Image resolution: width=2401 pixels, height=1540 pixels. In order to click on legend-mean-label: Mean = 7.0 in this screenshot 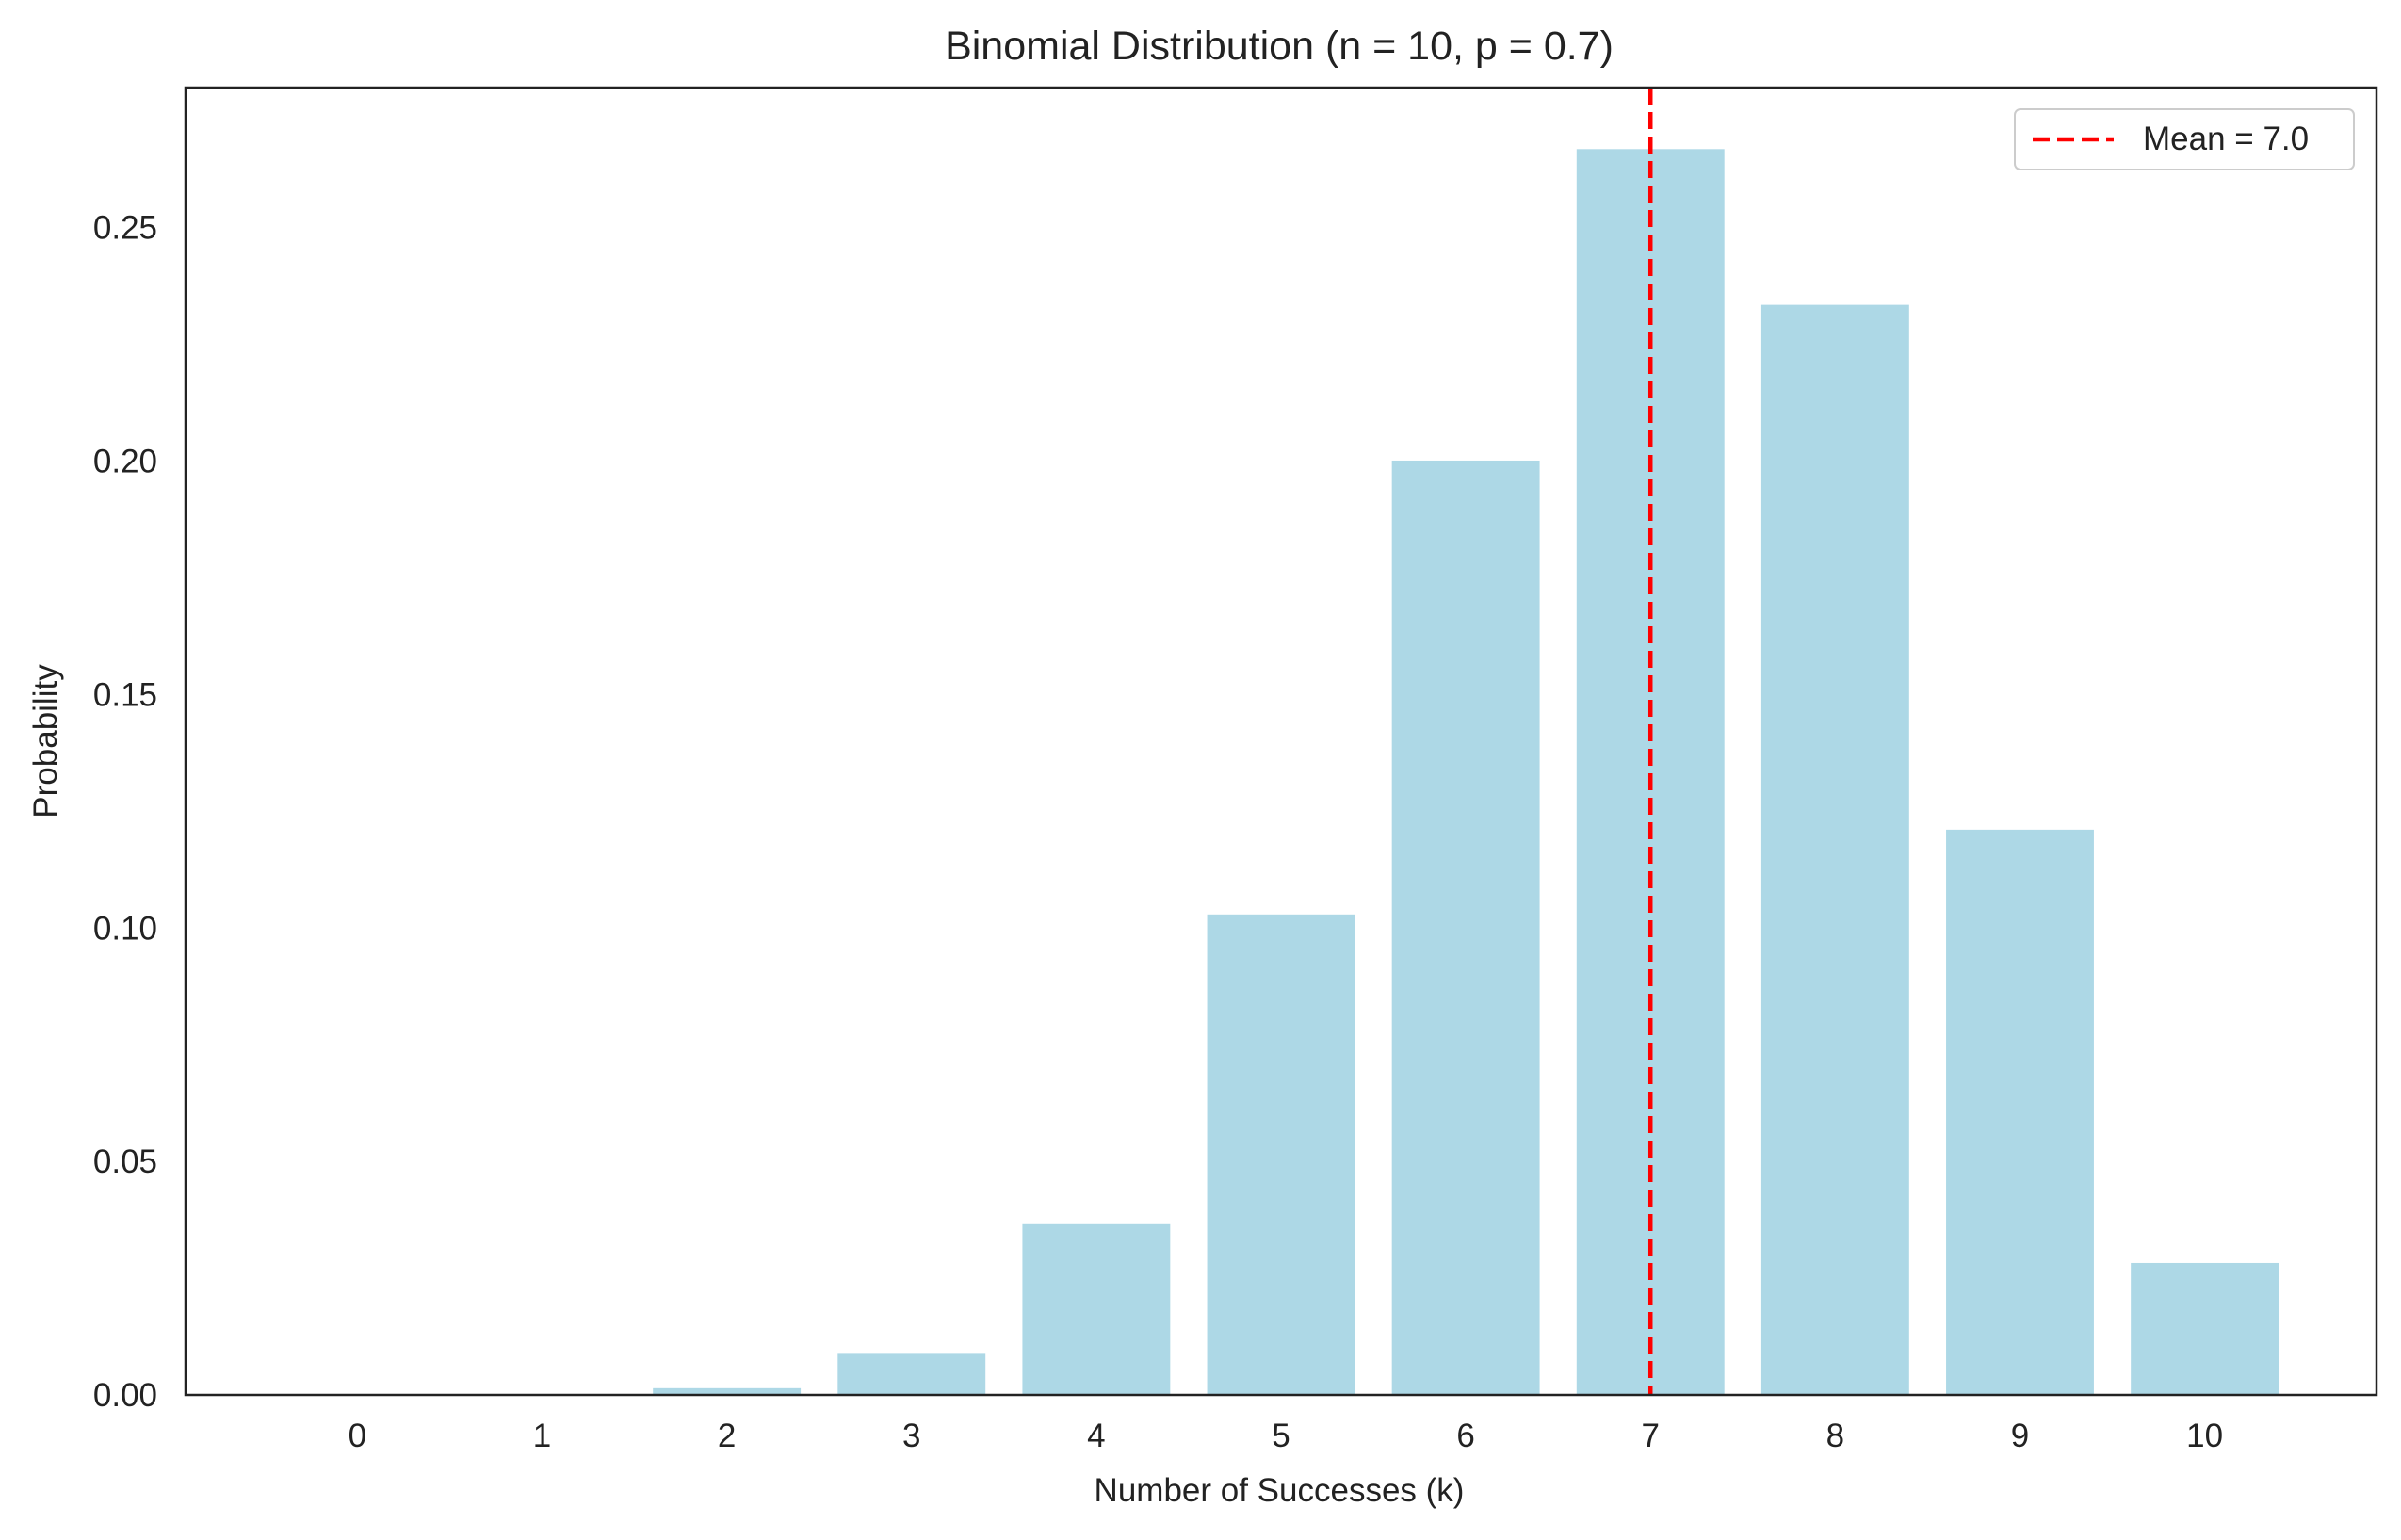, I will do `click(2226, 139)`.